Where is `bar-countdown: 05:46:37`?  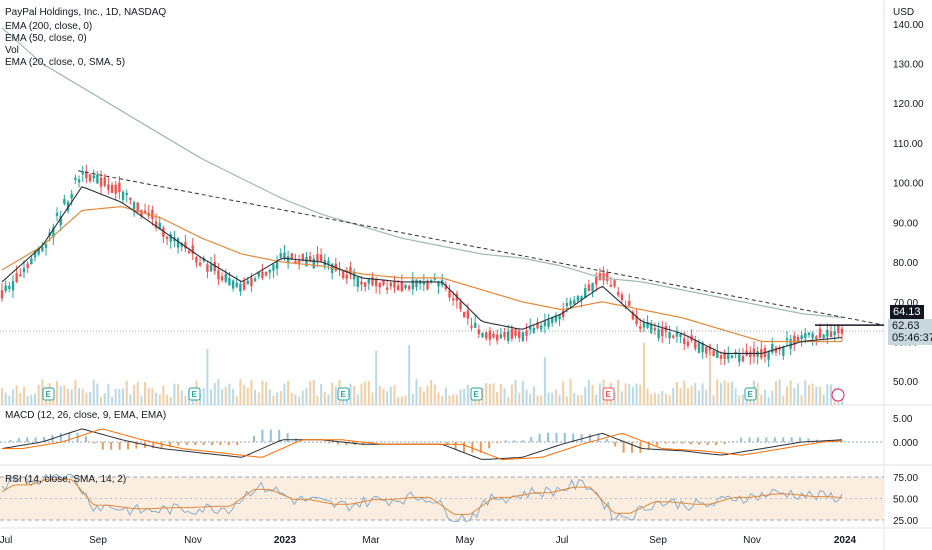
bar-countdown: 05:46:37 is located at coordinates (912, 338).